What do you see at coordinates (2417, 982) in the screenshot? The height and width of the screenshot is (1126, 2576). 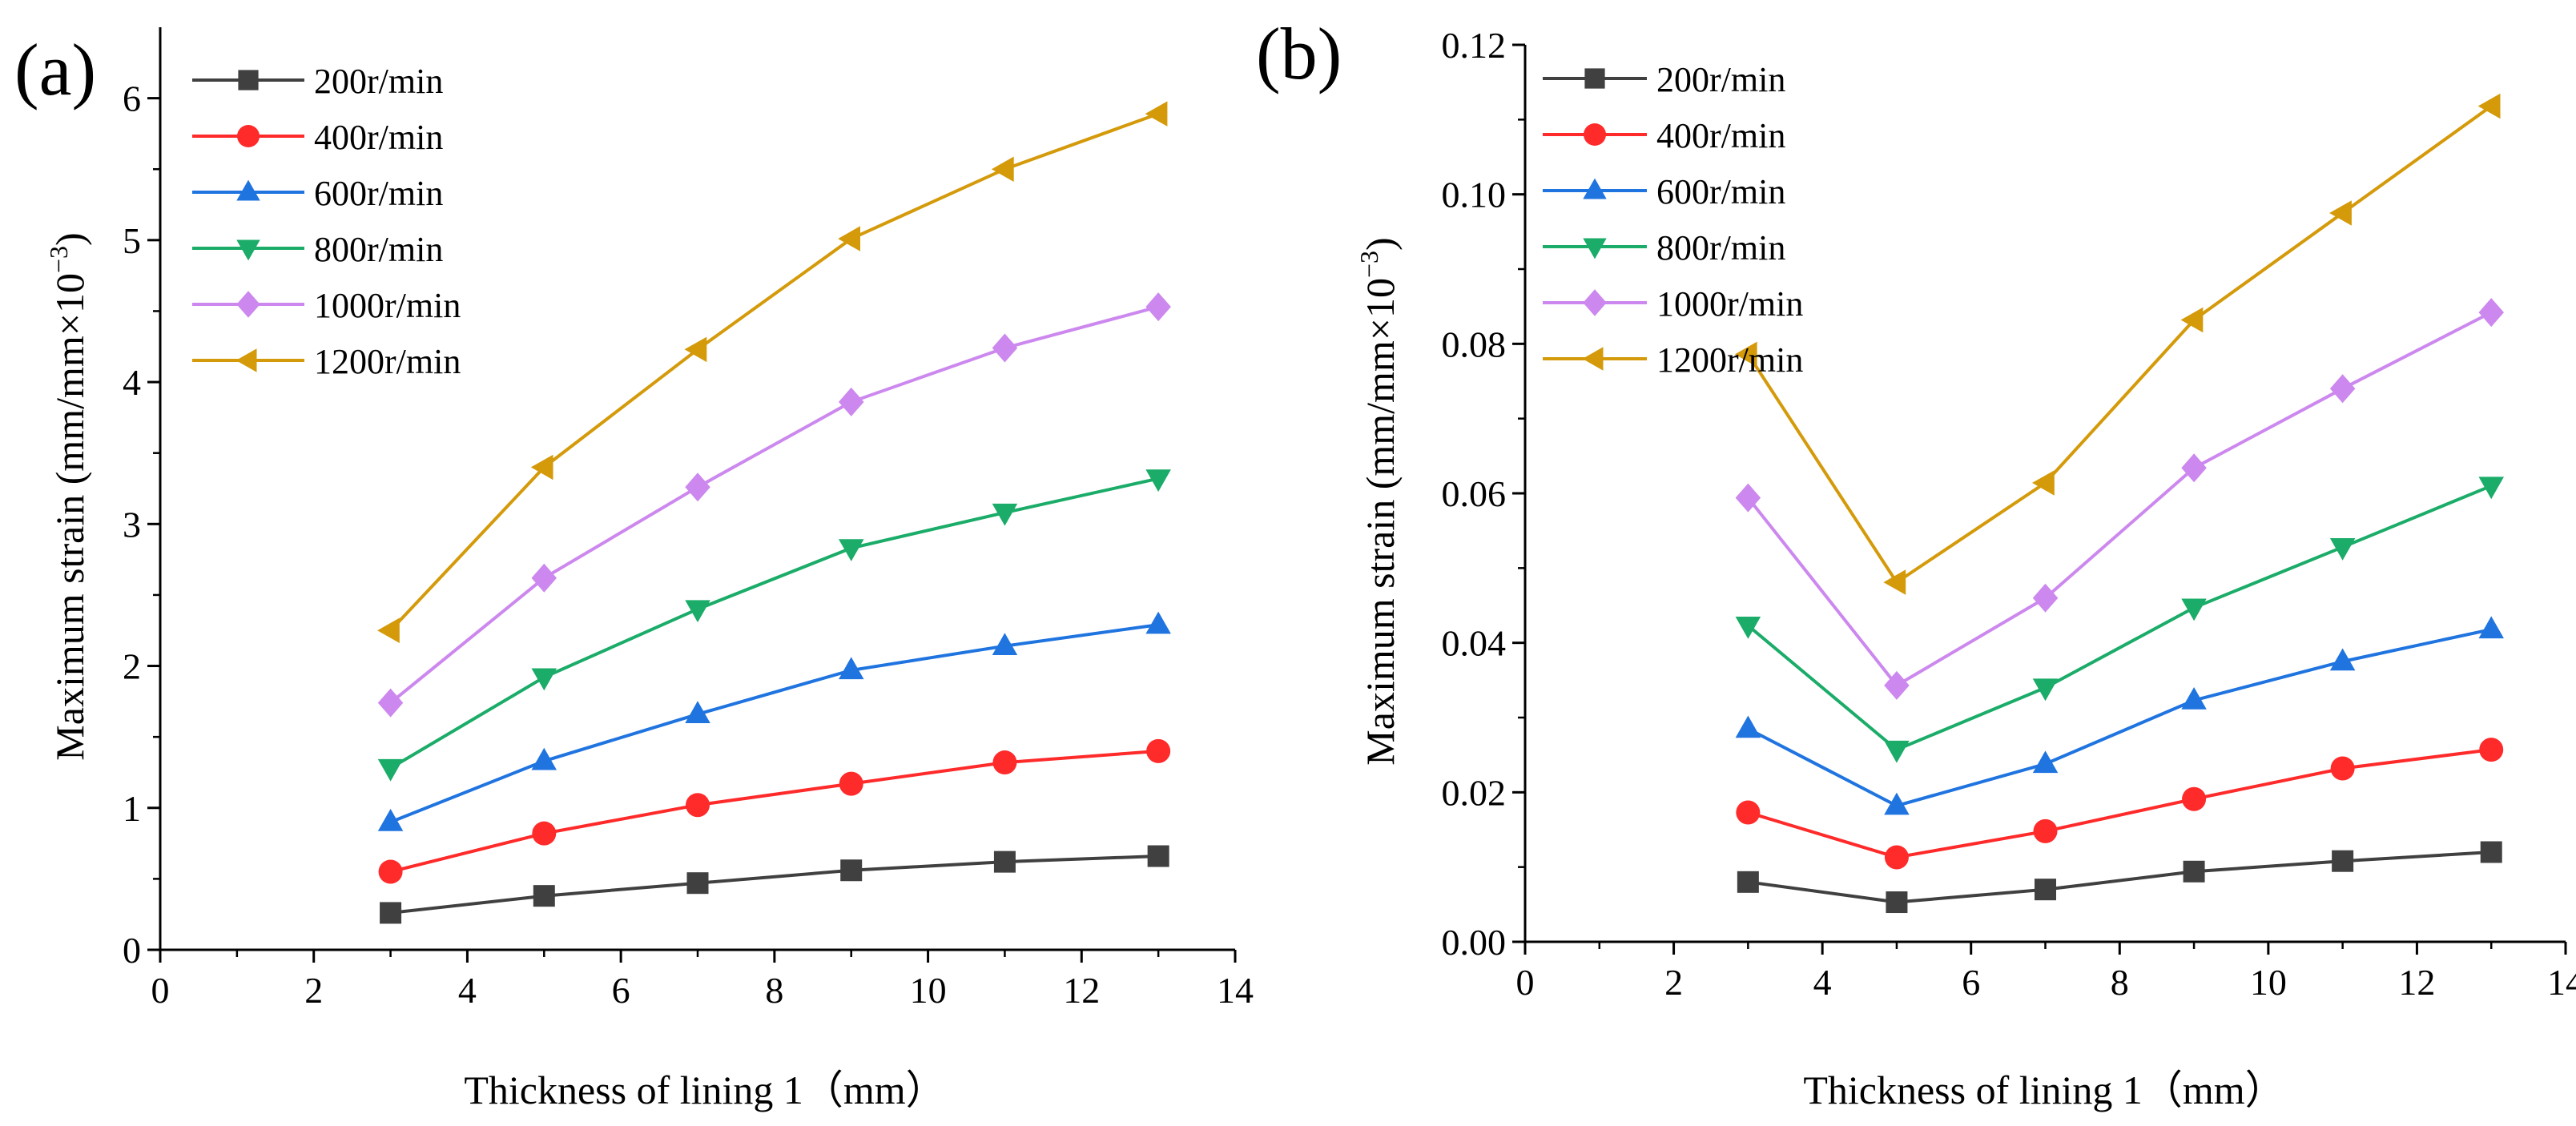 I see `x-tick-label: 12` at bounding box center [2417, 982].